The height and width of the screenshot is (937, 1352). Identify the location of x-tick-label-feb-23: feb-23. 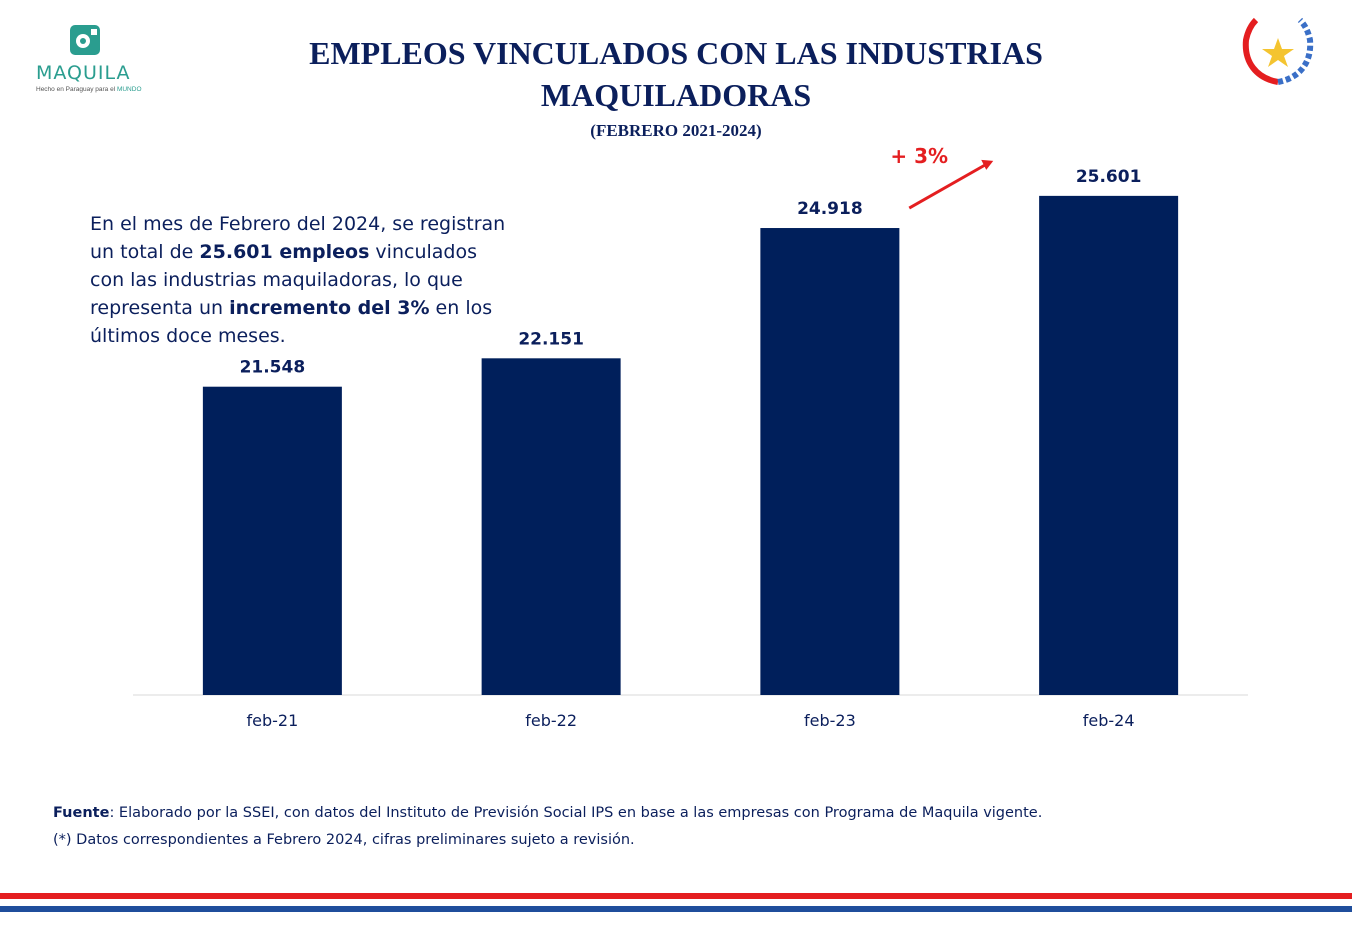
(830, 720).